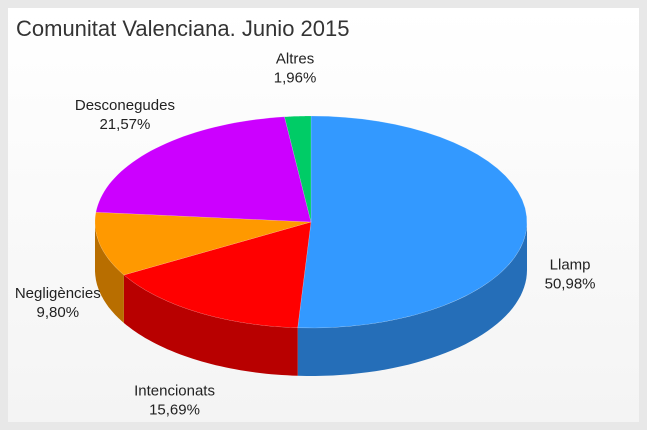 This screenshot has width=647, height=435. What do you see at coordinates (174, 391) in the screenshot?
I see `slice-label: Intencionats` at bounding box center [174, 391].